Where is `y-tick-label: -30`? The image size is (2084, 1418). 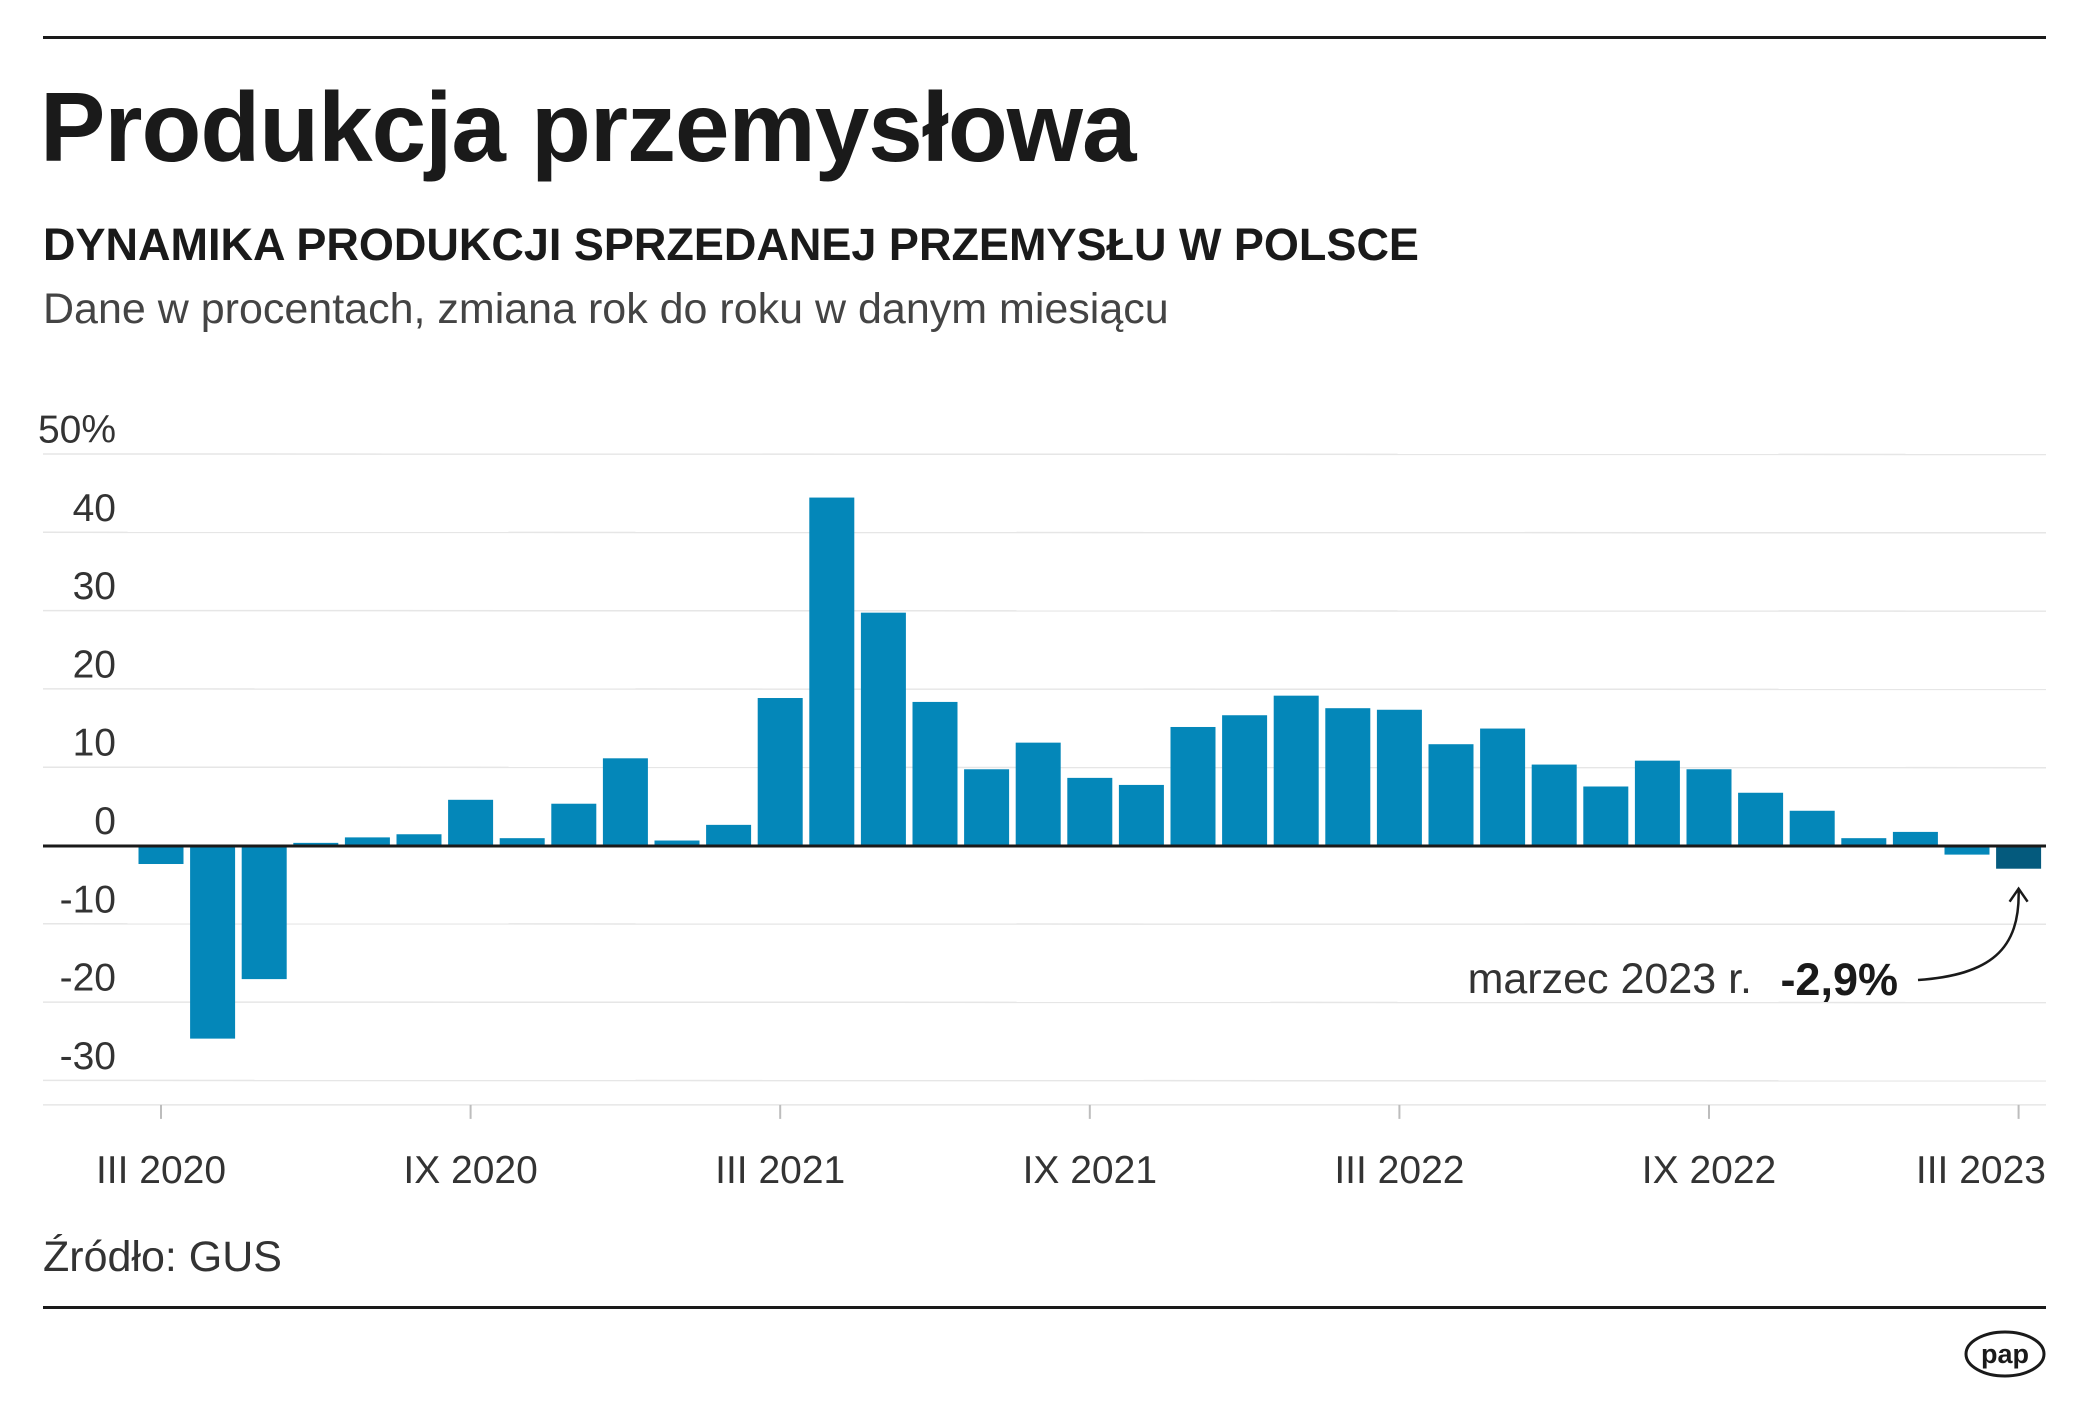
y-tick-label: -30 is located at coordinates (88, 1056).